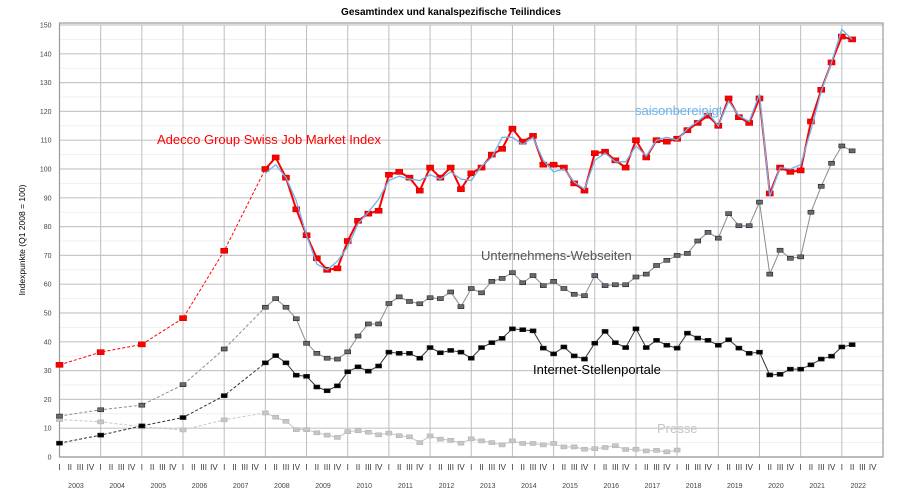 The width and height of the screenshot is (902, 500). What do you see at coordinates (46, 54) in the screenshot?
I see `y-tick-label: 140` at bounding box center [46, 54].